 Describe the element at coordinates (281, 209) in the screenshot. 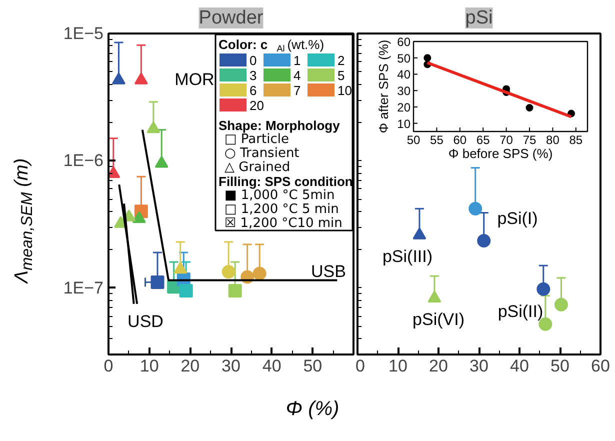

I see `annotation: □ 1,200 °C 5 min` at that location.